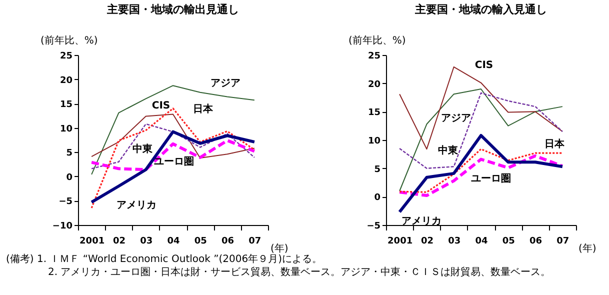 The width and height of the screenshot is (609, 295). Describe the element at coordinates (62, 227) in the screenshot. I see `y-tick-label: −10` at that location.